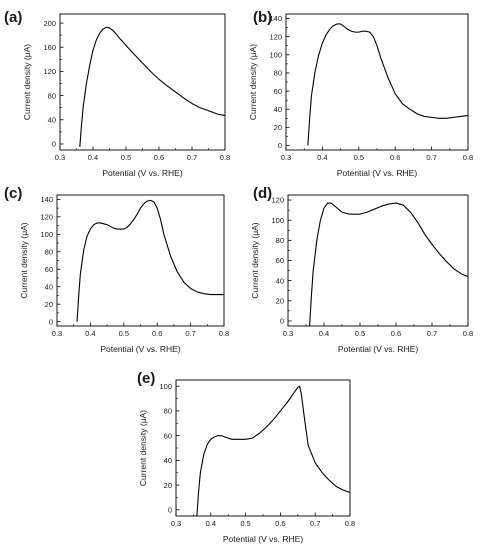 This screenshot has height=550, width=489. Describe the element at coordinates (146, 378) in the screenshot. I see `panel-label: (e)` at that location.